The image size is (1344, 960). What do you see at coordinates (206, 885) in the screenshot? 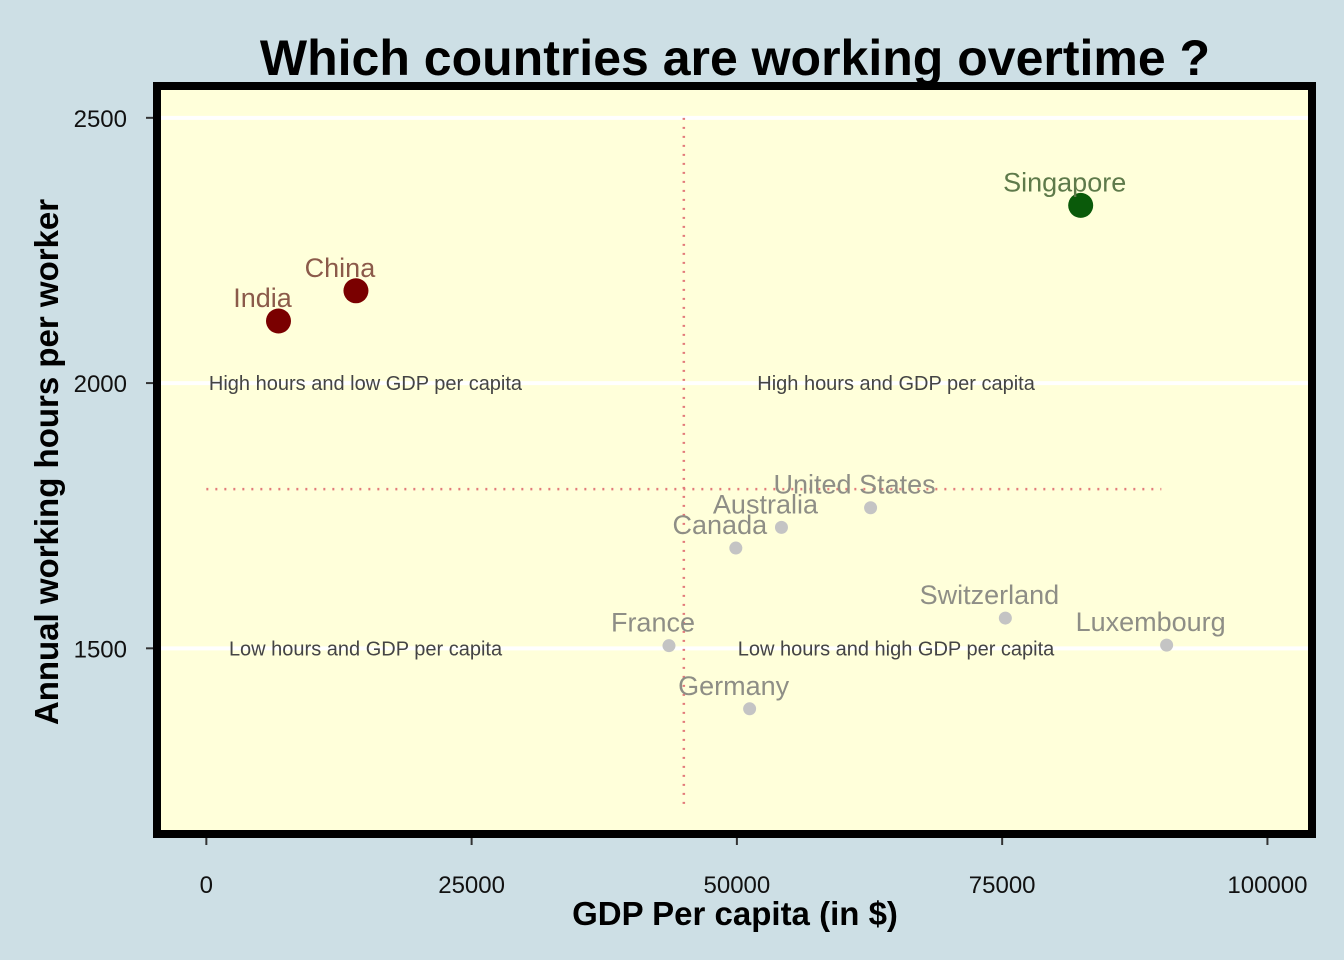
I see `x-tick-label-0: 0` at bounding box center [206, 885].